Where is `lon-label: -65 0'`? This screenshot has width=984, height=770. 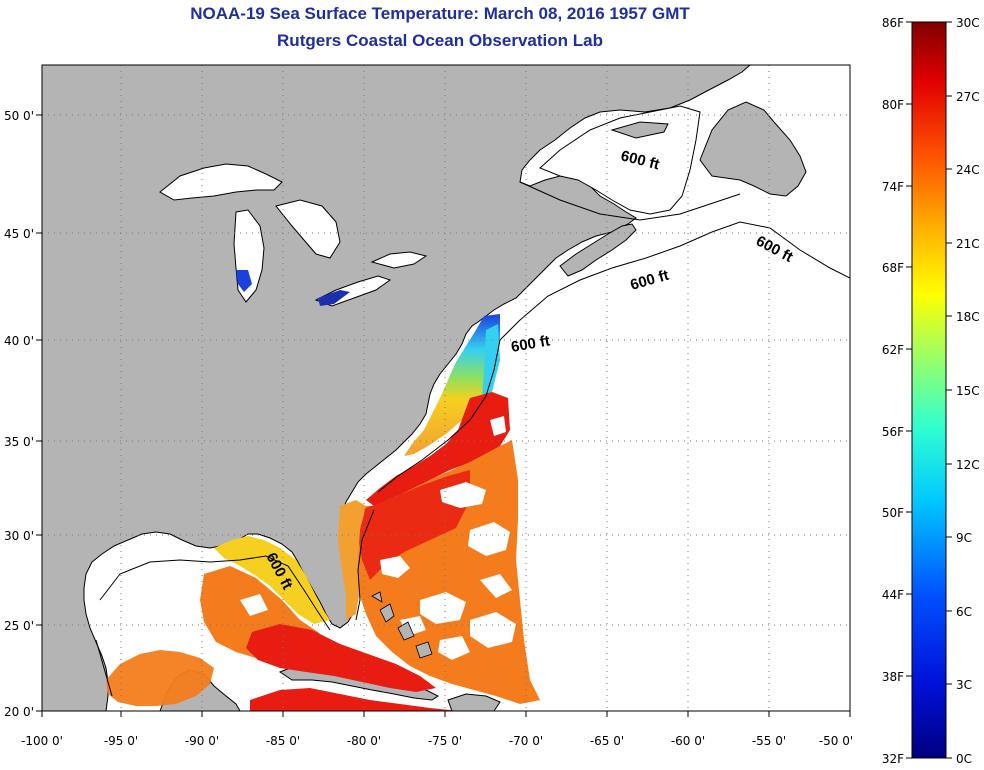 lon-label: -65 0' is located at coordinates (607, 741).